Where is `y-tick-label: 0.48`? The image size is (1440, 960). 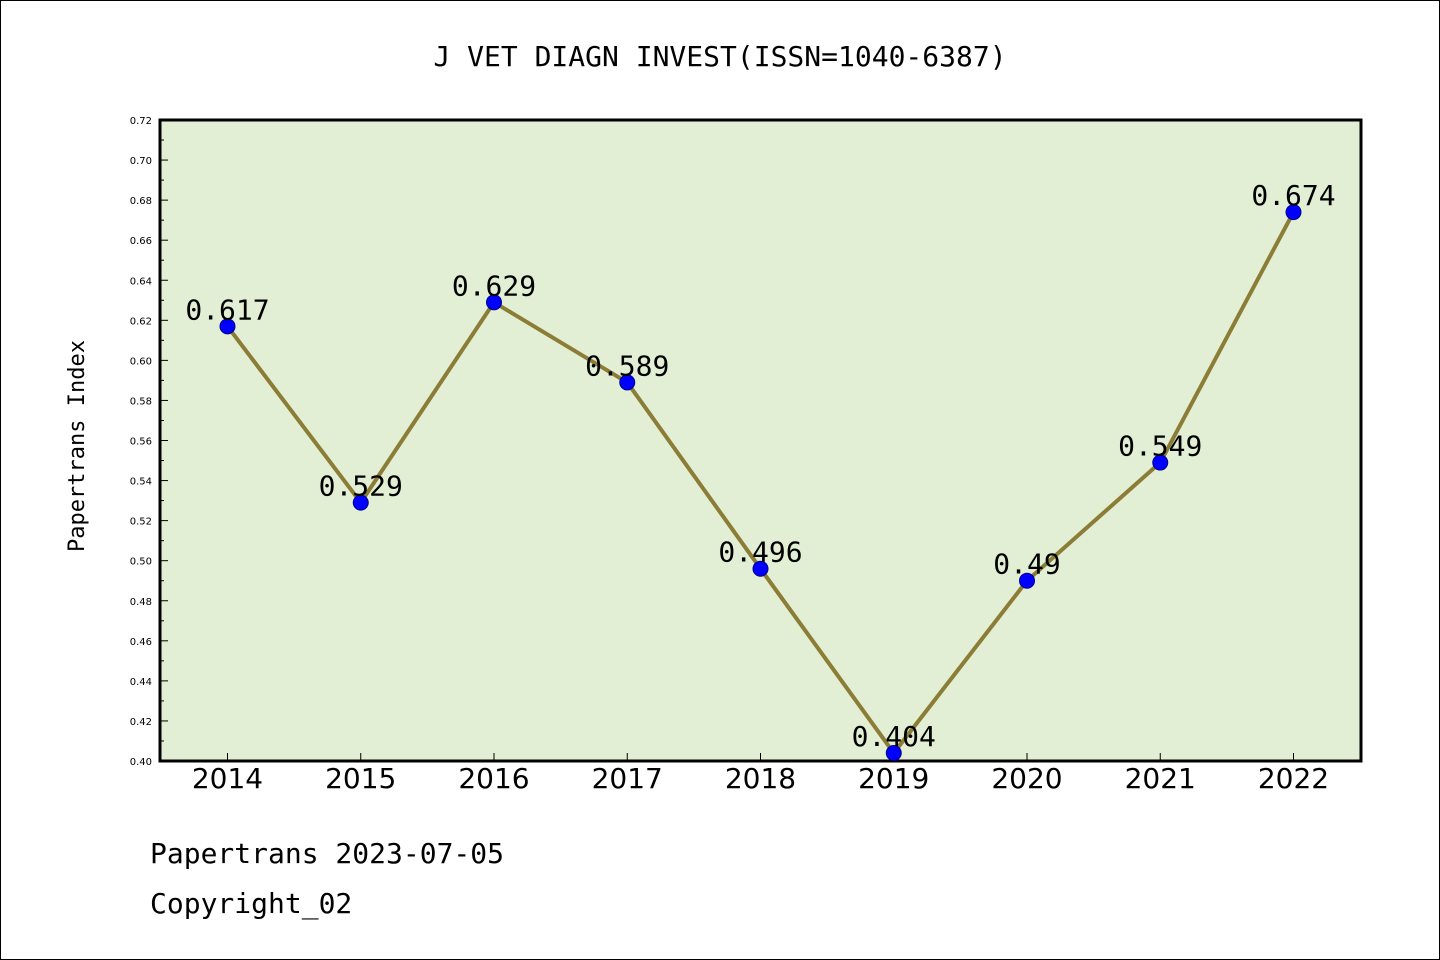 y-tick-label: 0.48 is located at coordinates (141, 602).